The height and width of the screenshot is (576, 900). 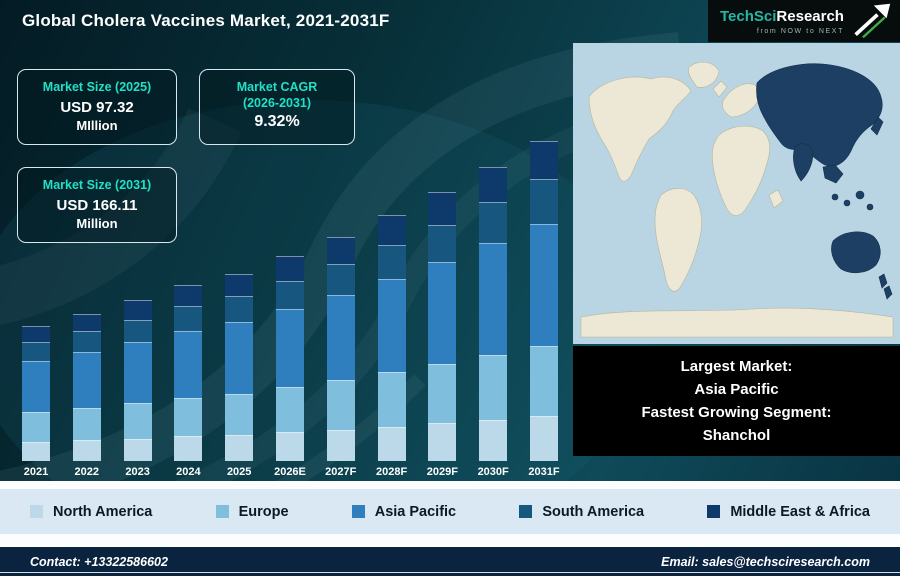 What do you see at coordinates (277, 121) in the screenshot?
I see `card-value: 9.32%` at bounding box center [277, 121].